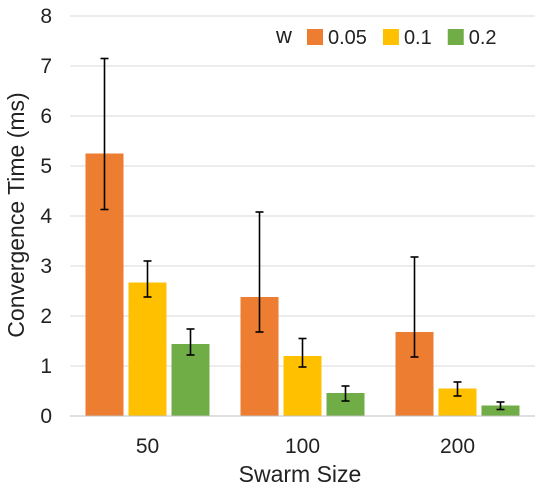 This screenshot has height=492, width=551. Describe the element at coordinates (46, 116) in the screenshot. I see `y-tick-label: 6` at that location.